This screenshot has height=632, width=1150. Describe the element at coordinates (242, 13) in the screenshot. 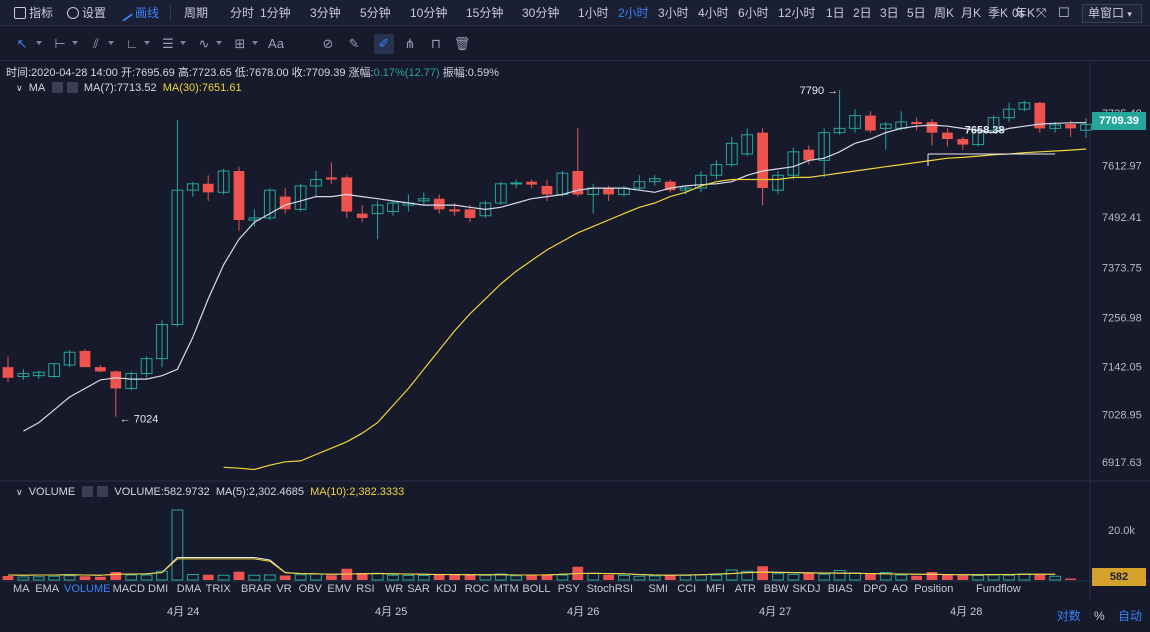

I see `interval-0: 分时` at that location.